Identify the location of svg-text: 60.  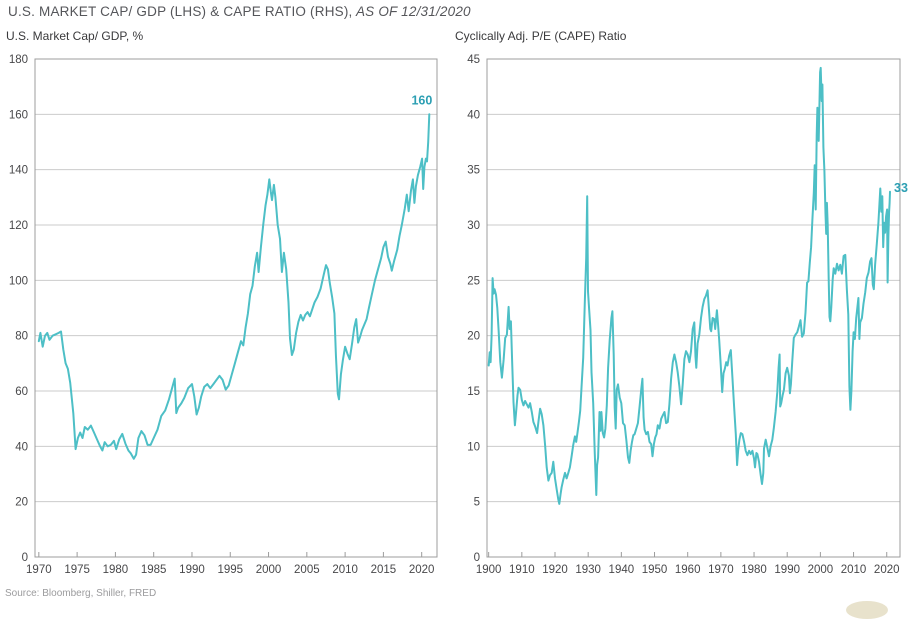
(21, 392).